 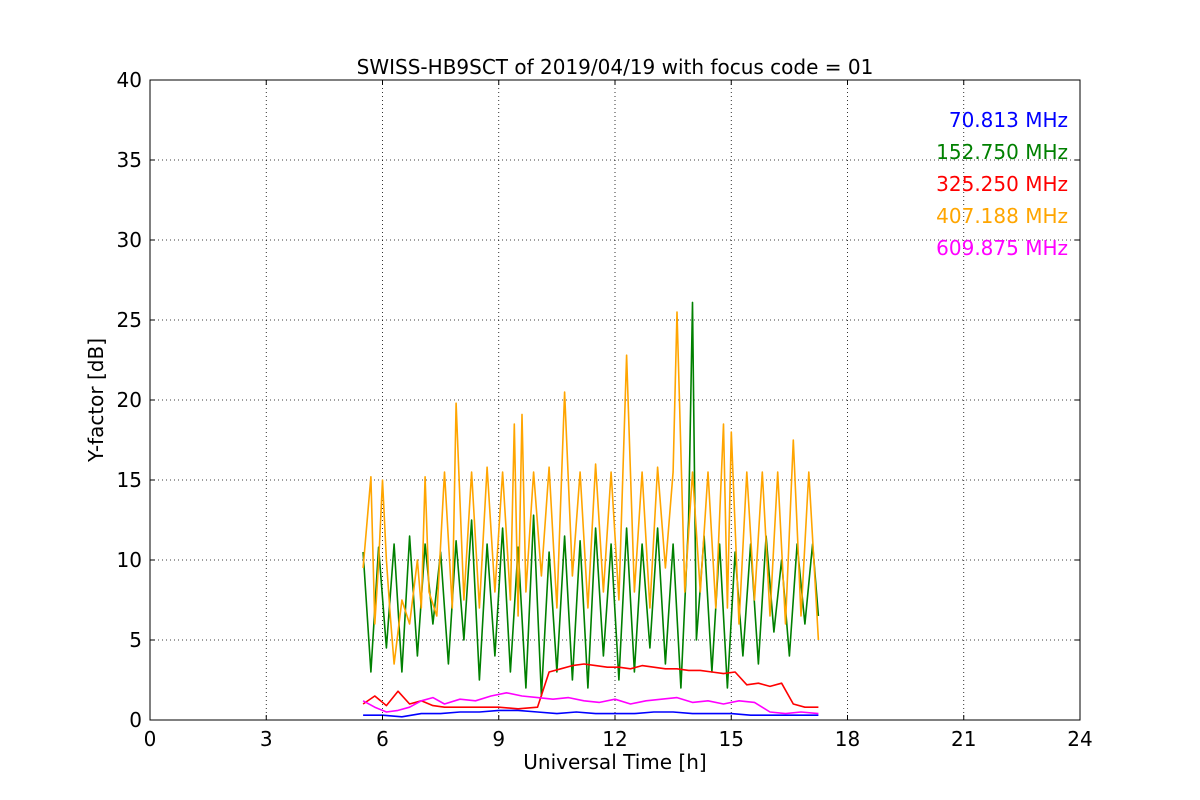 I want to click on x-axis-label: Universal Time [h], so click(x=614, y=762).